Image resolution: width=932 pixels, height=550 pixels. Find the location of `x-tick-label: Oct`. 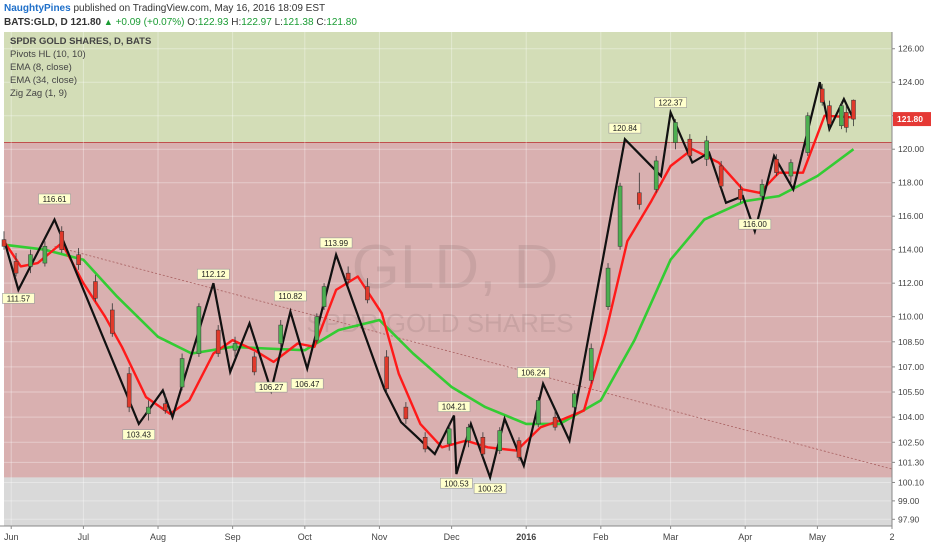

x-tick-label: Oct is located at coordinates (305, 537).